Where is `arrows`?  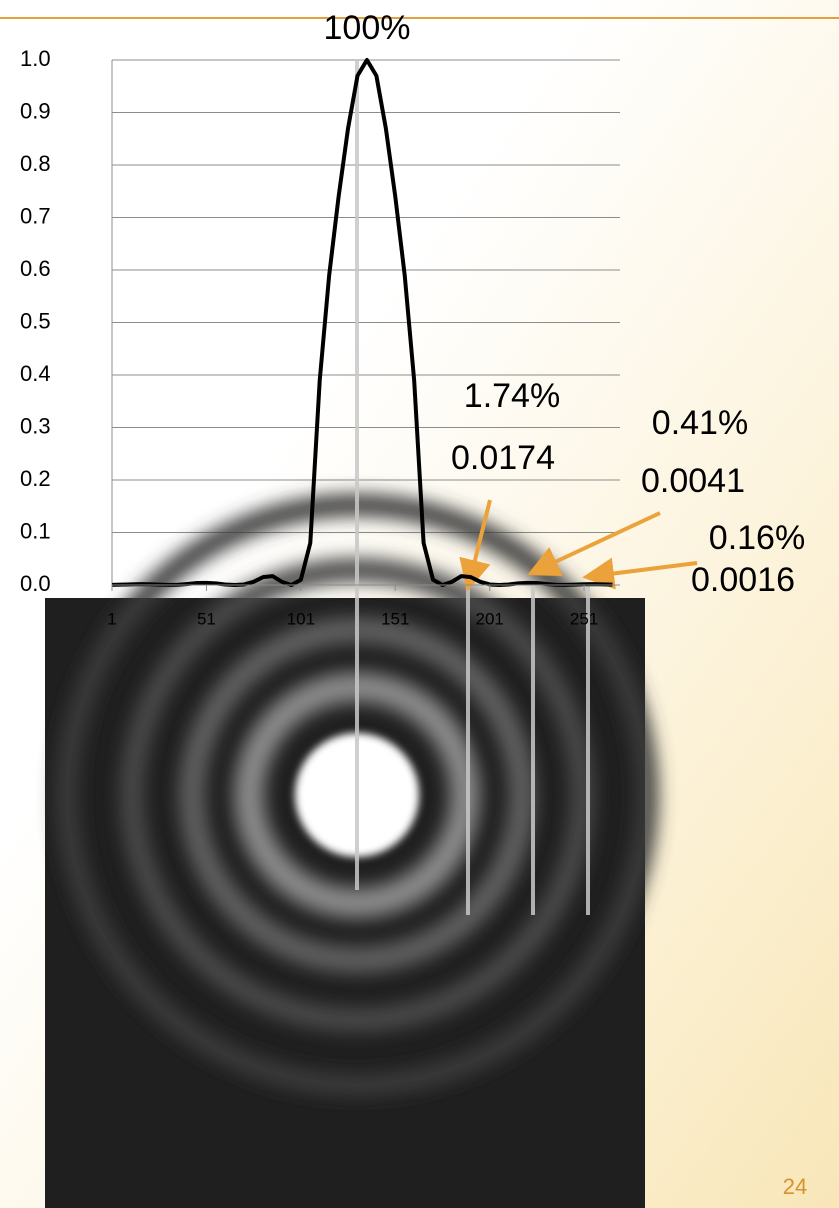 arrows is located at coordinates (578, 545).